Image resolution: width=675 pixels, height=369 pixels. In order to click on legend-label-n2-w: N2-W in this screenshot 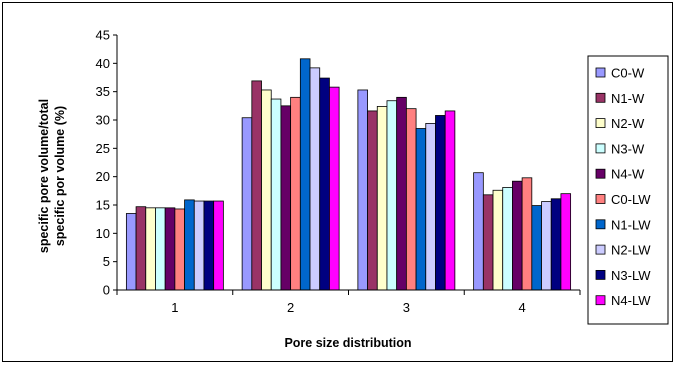, I will do `click(628, 123)`.